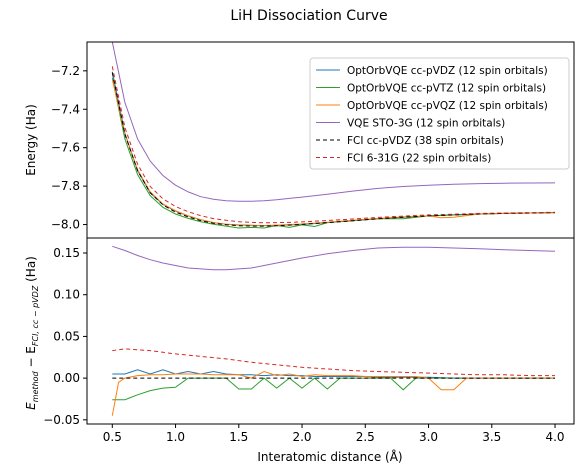 This screenshot has width=576, height=466. What do you see at coordinates (61, 420) in the screenshot?
I see `bottom-y-tick-label: −0.05` at bounding box center [61, 420].